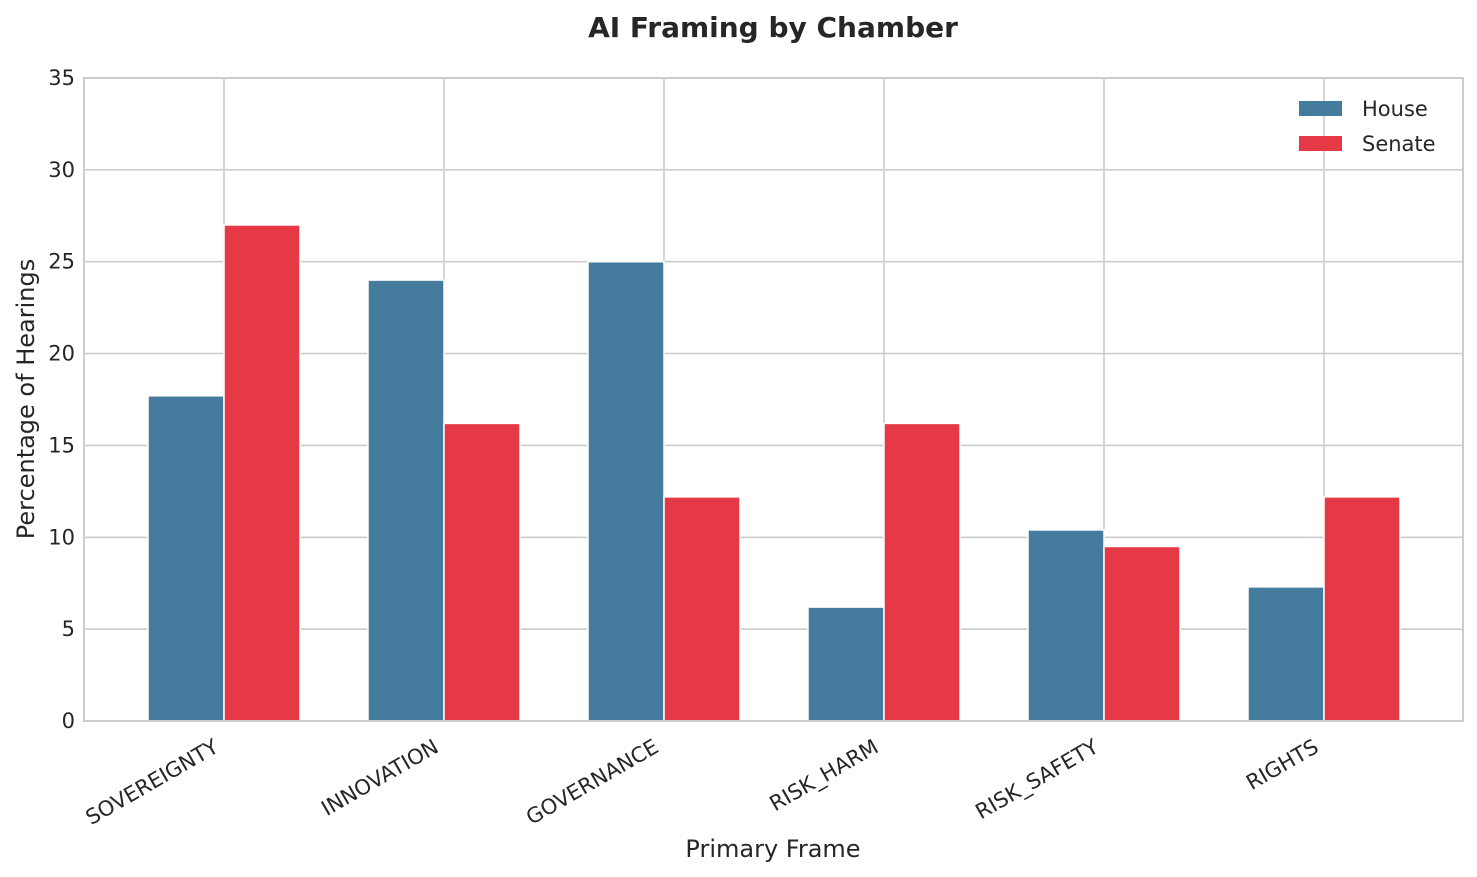 The image size is (1477, 877). What do you see at coordinates (626, 491) in the screenshot?
I see `bar-house-governance` at bounding box center [626, 491].